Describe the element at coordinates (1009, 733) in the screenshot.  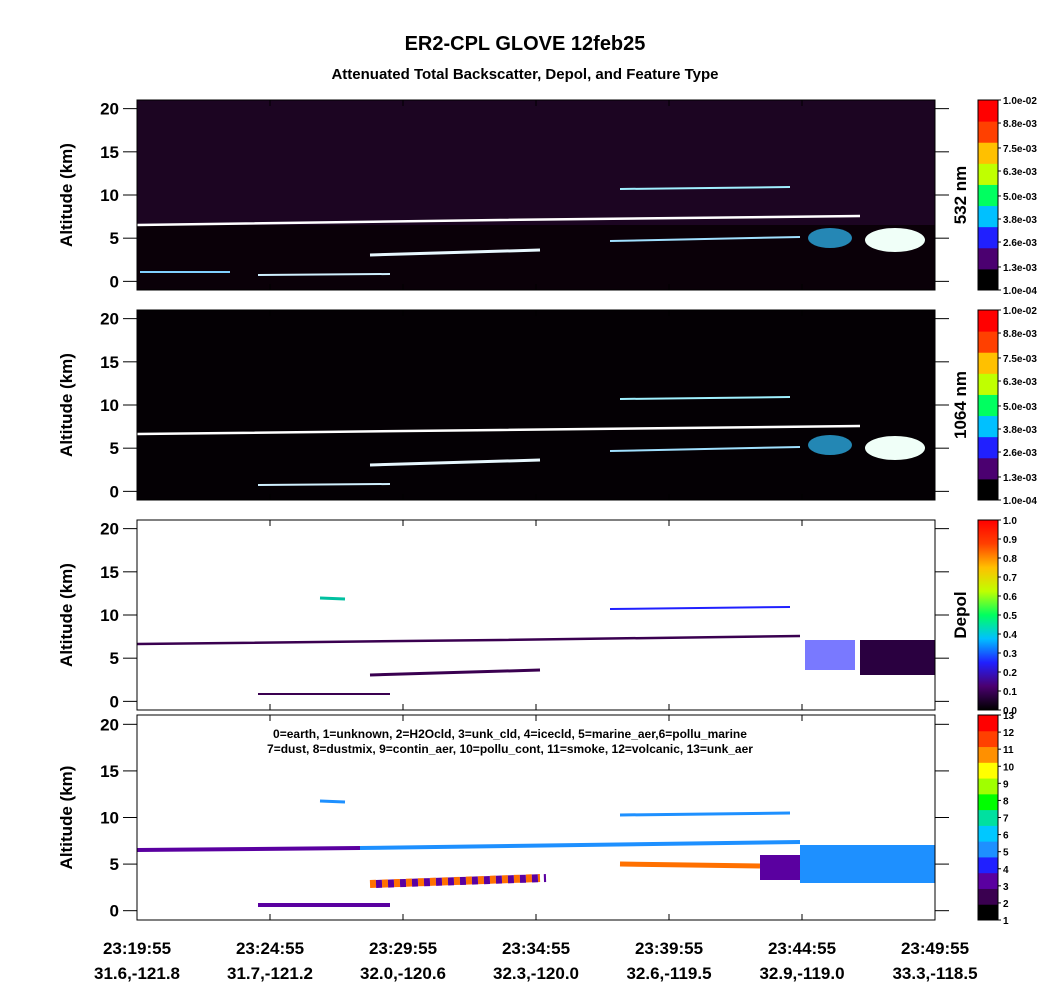
I see `colorbar-tick-label: 12` at that location.